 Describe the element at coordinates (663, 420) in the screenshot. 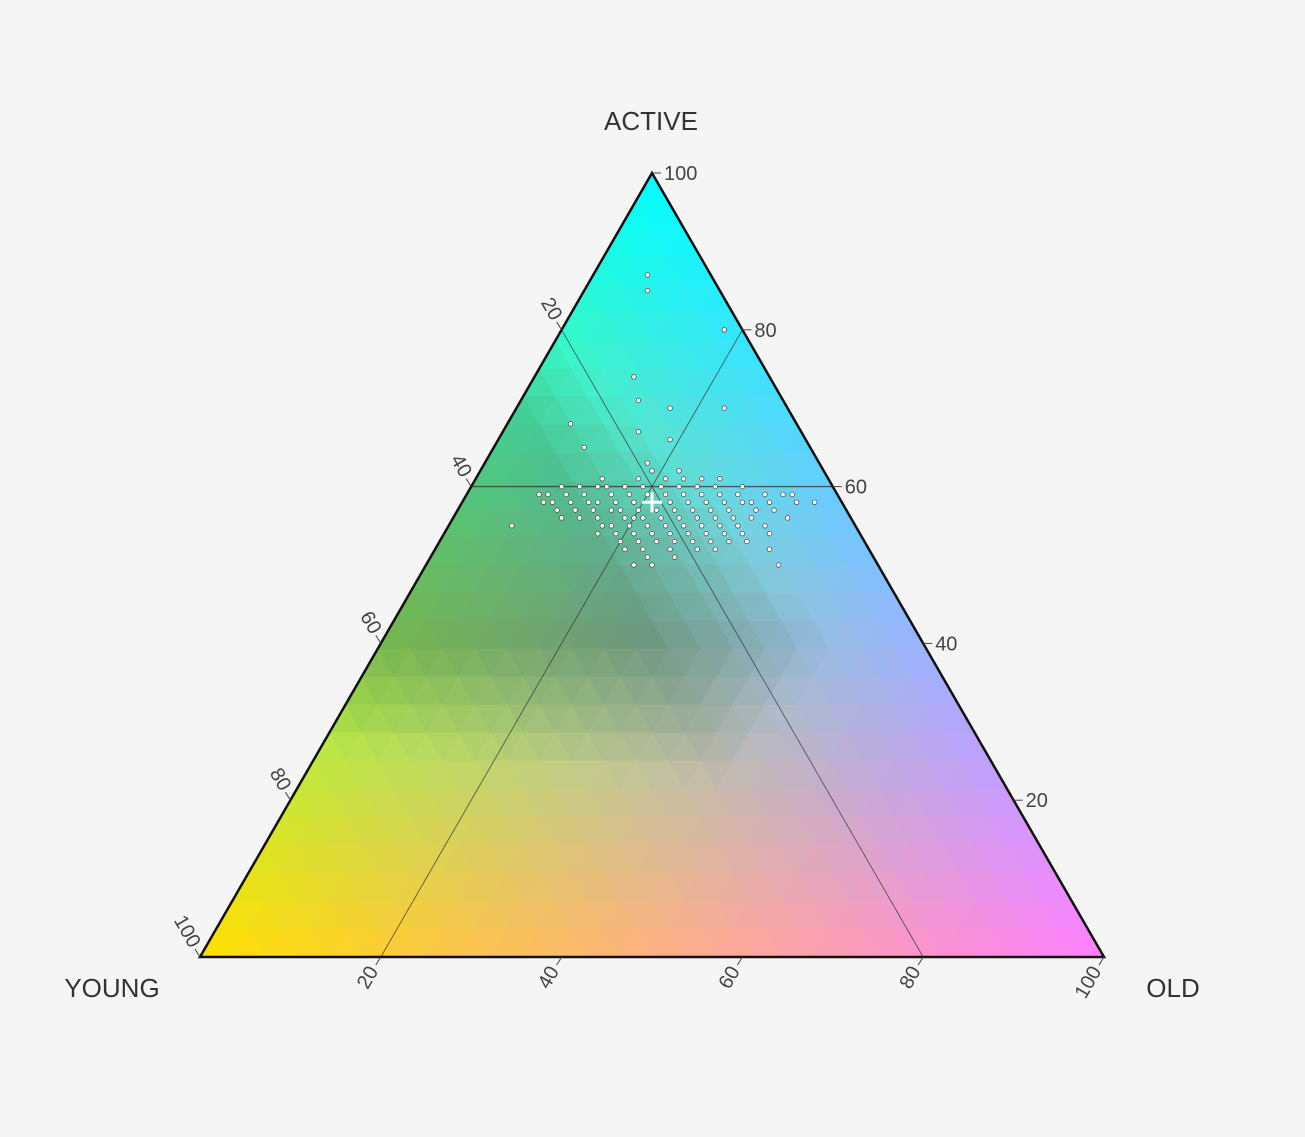

I see `scatter-points` at that location.